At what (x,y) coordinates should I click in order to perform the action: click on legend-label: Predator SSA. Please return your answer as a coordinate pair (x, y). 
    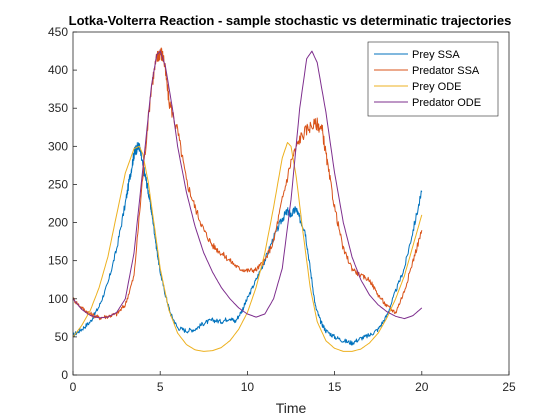
    Looking at the image, I should click on (446, 71).